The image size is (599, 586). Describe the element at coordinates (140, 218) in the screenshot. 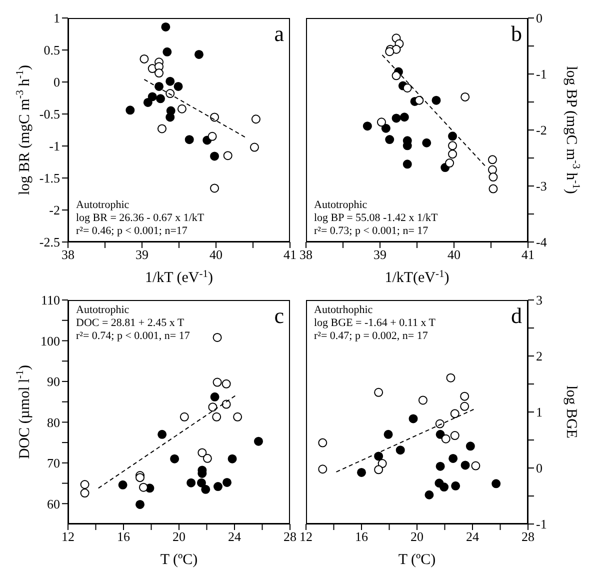

I see `annotation: log BR = 26.36 - 0.67 x 1/kT` at that location.